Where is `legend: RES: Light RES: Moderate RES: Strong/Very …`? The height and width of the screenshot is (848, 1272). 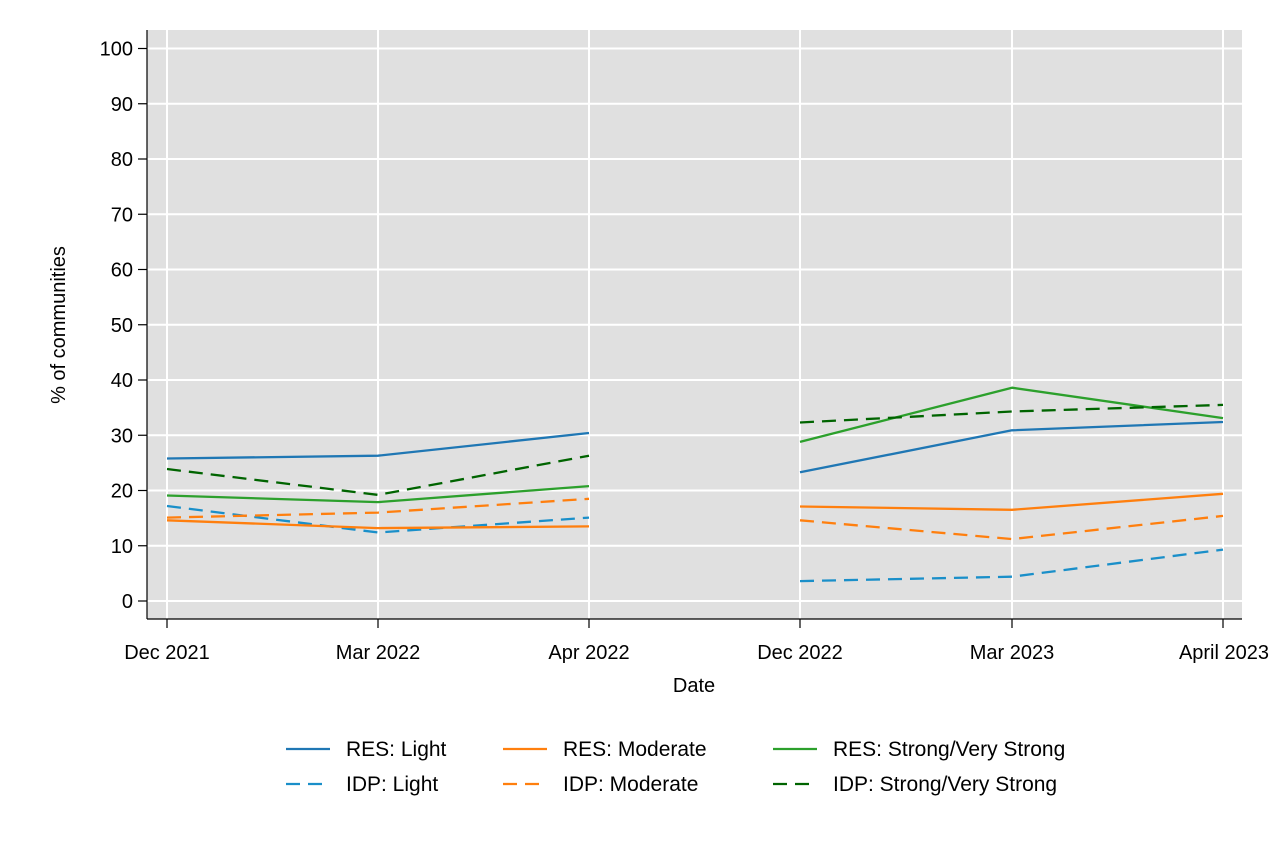
legend: RES: Light RES: Moderate RES: Strong/Very … is located at coordinates (675, 767).